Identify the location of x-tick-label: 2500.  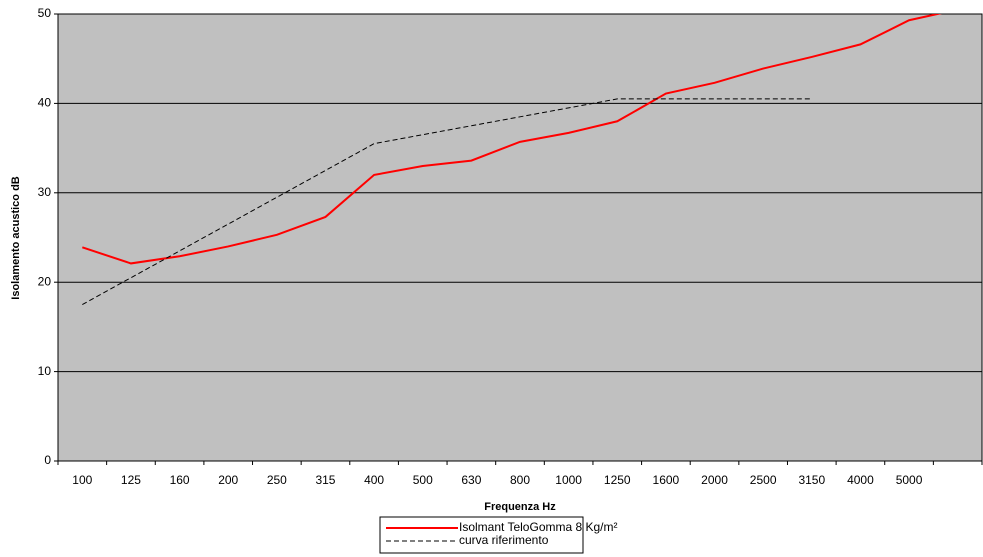
(763, 480).